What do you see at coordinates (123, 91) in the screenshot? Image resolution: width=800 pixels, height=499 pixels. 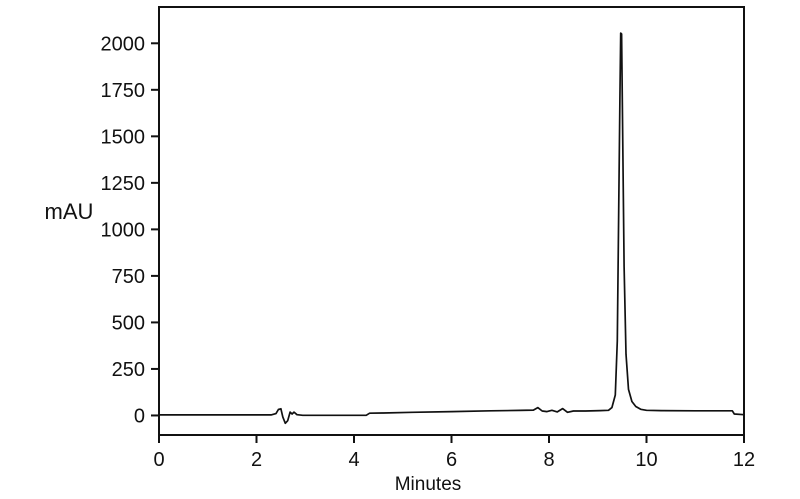 I see `y-axis-tick-label: 1750` at bounding box center [123, 91].